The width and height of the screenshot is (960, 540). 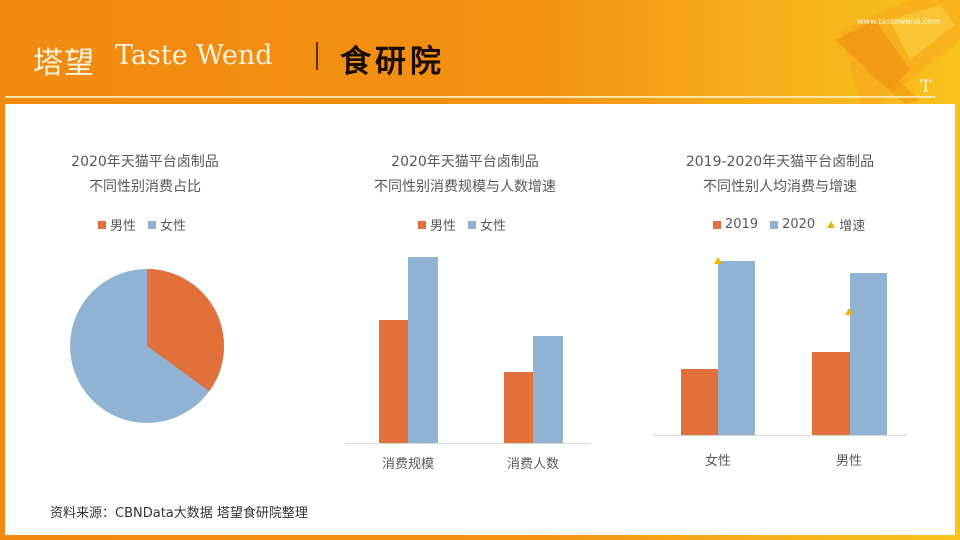 I want to click on brand-english-name: Taste Wend, so click(x=194, y=55).